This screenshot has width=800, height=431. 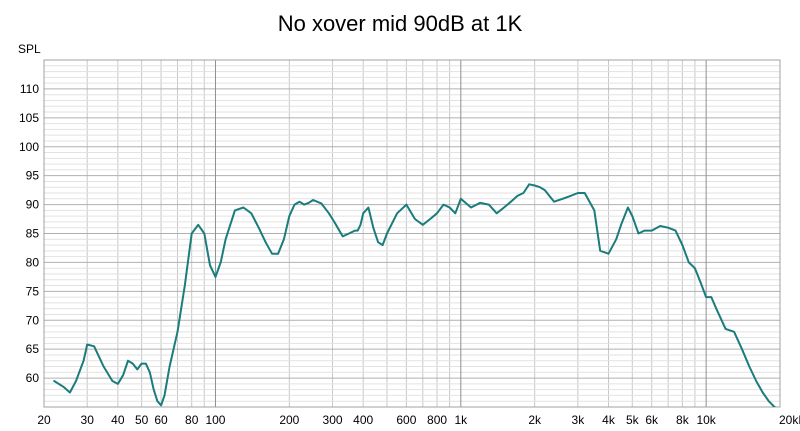 I want to click on y-tick-label: 110, so click(x=29, y=89).